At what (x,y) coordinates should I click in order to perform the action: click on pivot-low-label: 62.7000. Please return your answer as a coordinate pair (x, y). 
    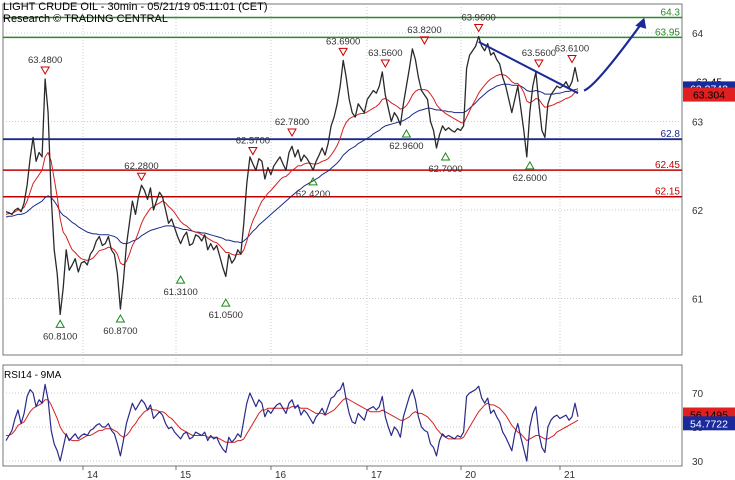
    Looking at the image, I should click on (445, 169).